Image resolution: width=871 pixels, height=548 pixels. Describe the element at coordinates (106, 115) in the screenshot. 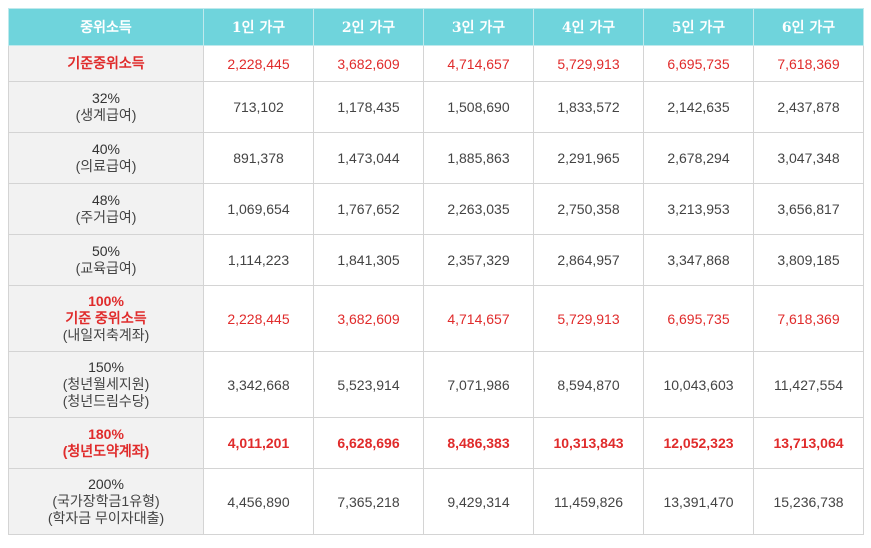

I see `row-label-line: (생계급여)` at that location.